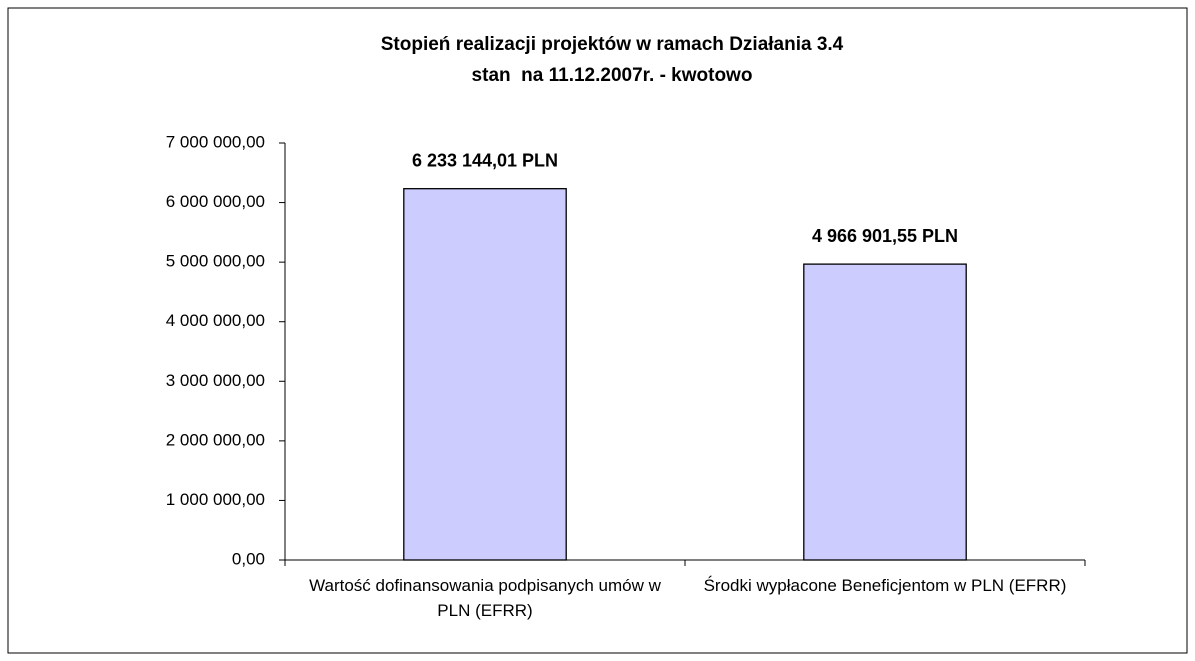 This screenshot has width=1195, height=661. What do you see at coordinates (485, 160) in the screenshot?
I see `data-label: 6 233 144,01 PLN` at bounding box center [485, 160].